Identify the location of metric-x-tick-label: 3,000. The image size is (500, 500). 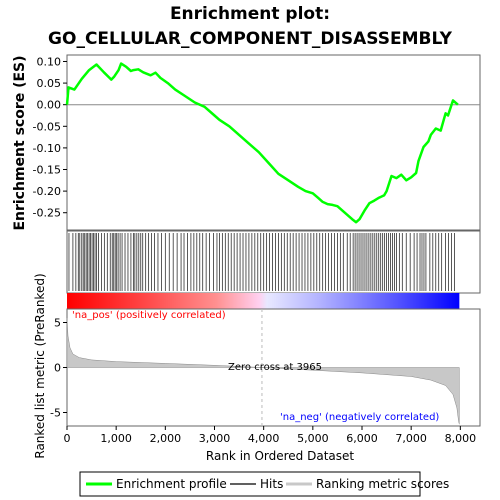
(215, 438).